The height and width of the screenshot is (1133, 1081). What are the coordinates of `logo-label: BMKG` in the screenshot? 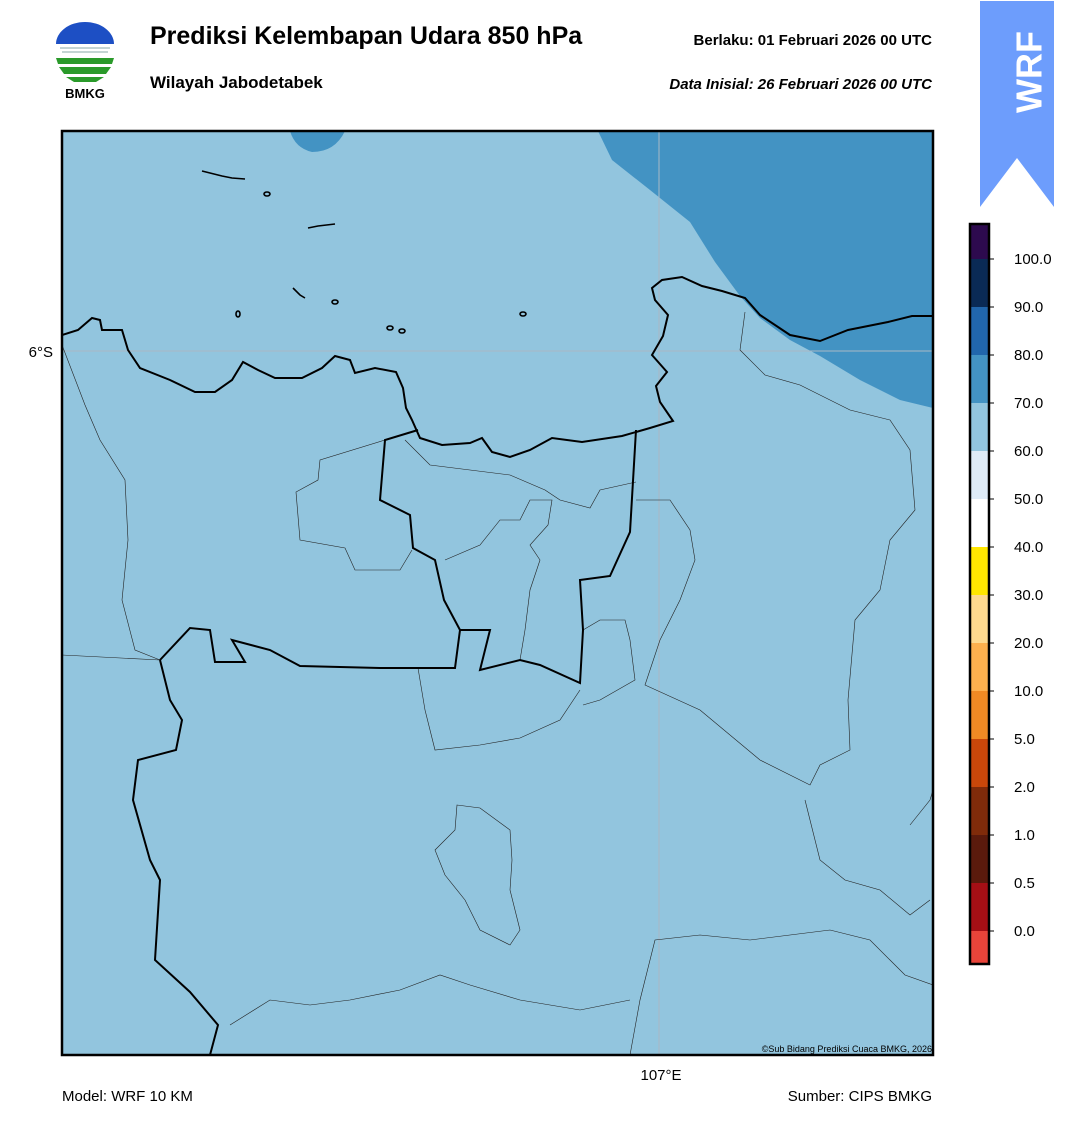 It's located at (85, 93).